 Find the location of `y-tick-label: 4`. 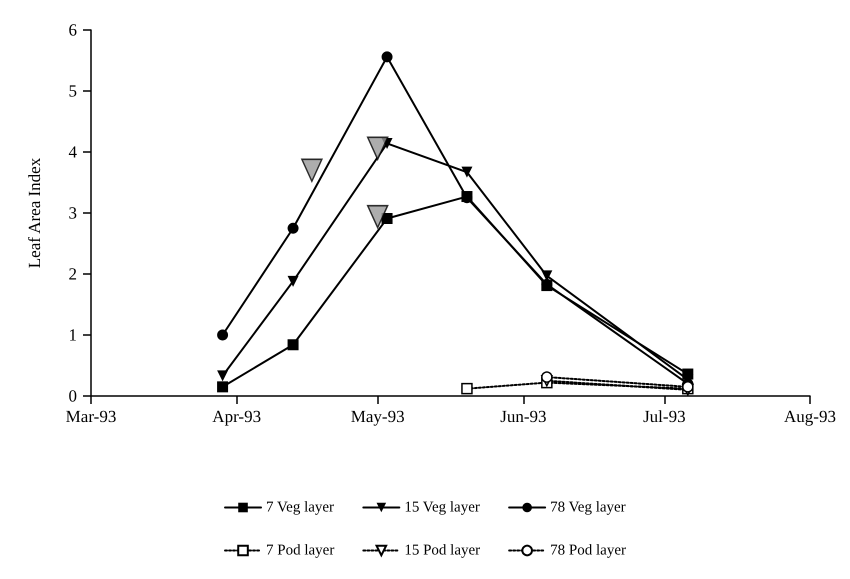

y-tick-label: 4 is located at coordinates (73, 152).